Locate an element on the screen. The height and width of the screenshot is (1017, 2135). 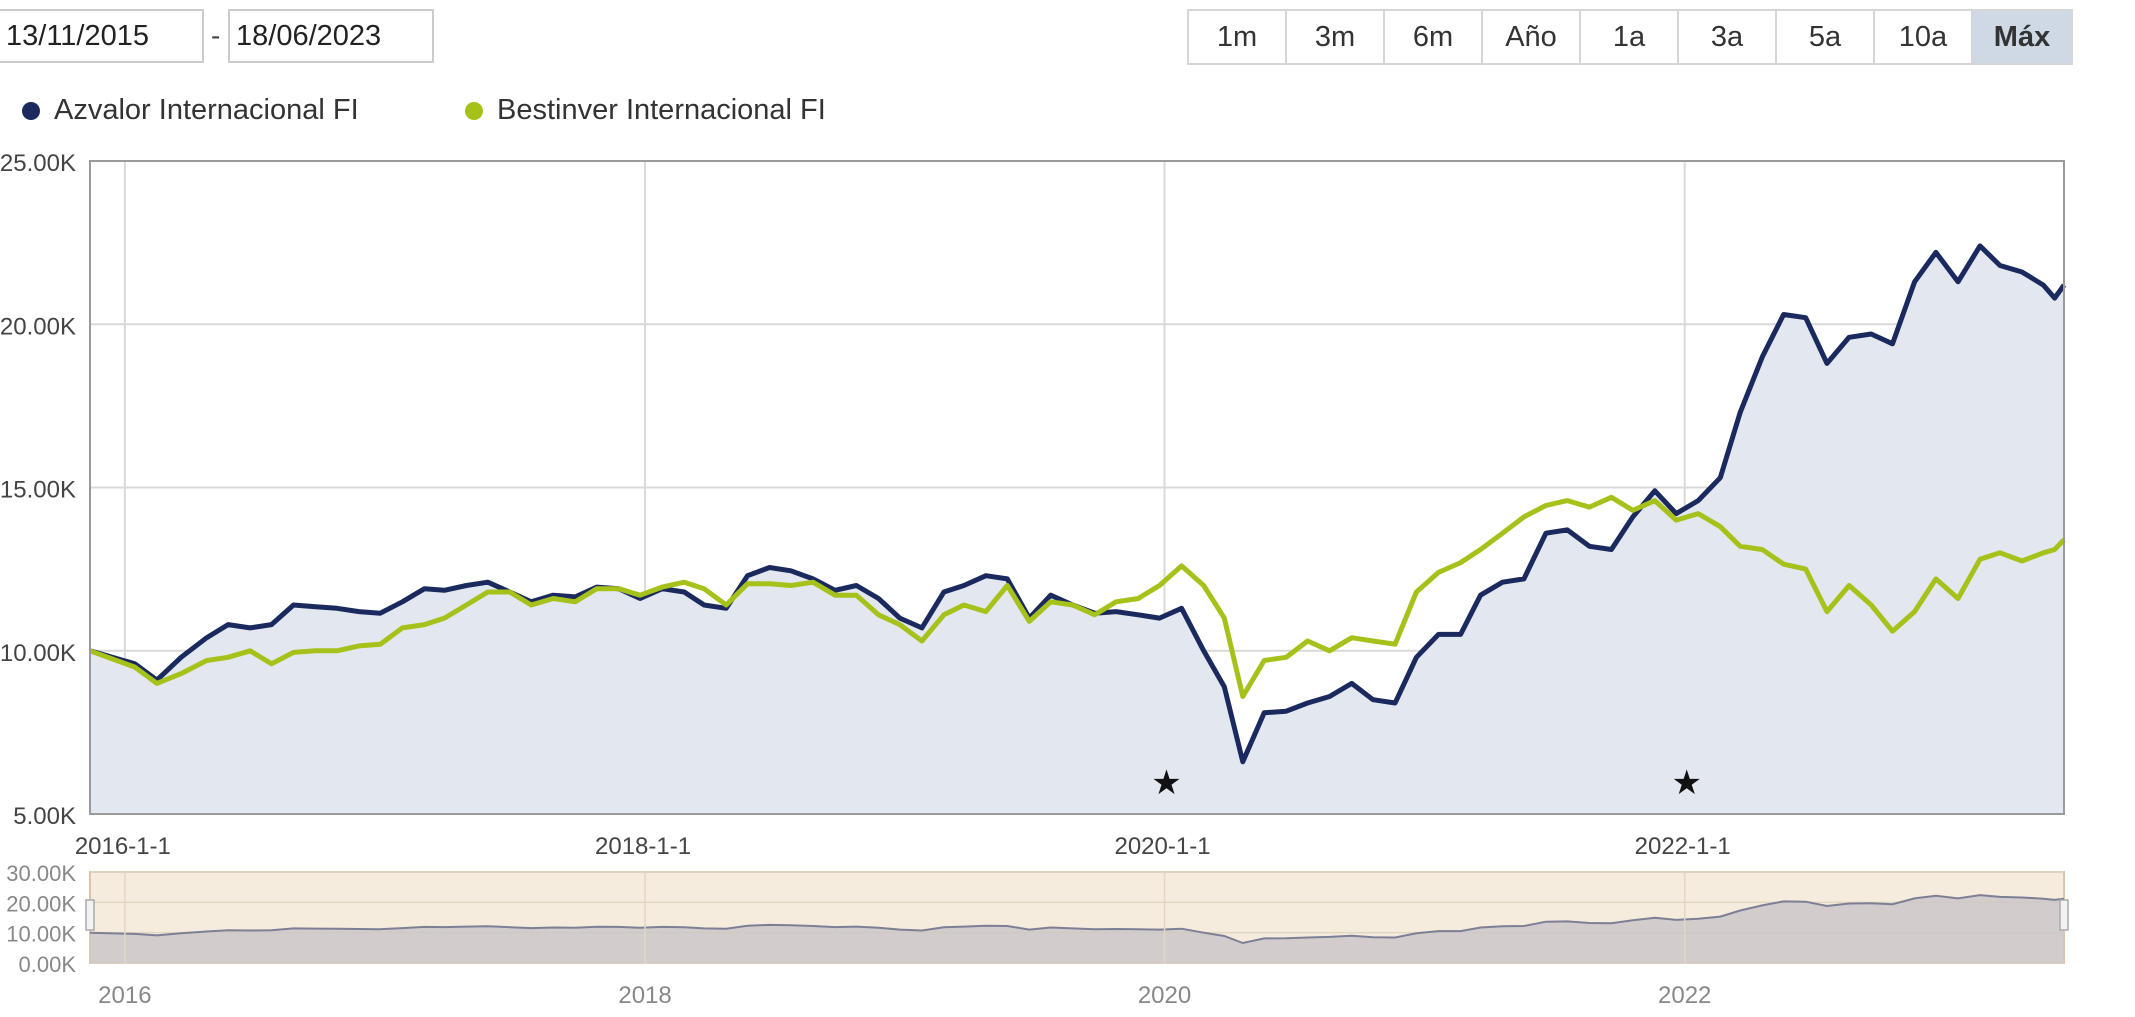
range-selector: 1m 3m 6m Año 1a 3a 5a 10a Máx is located at coordinates (1630, 37).